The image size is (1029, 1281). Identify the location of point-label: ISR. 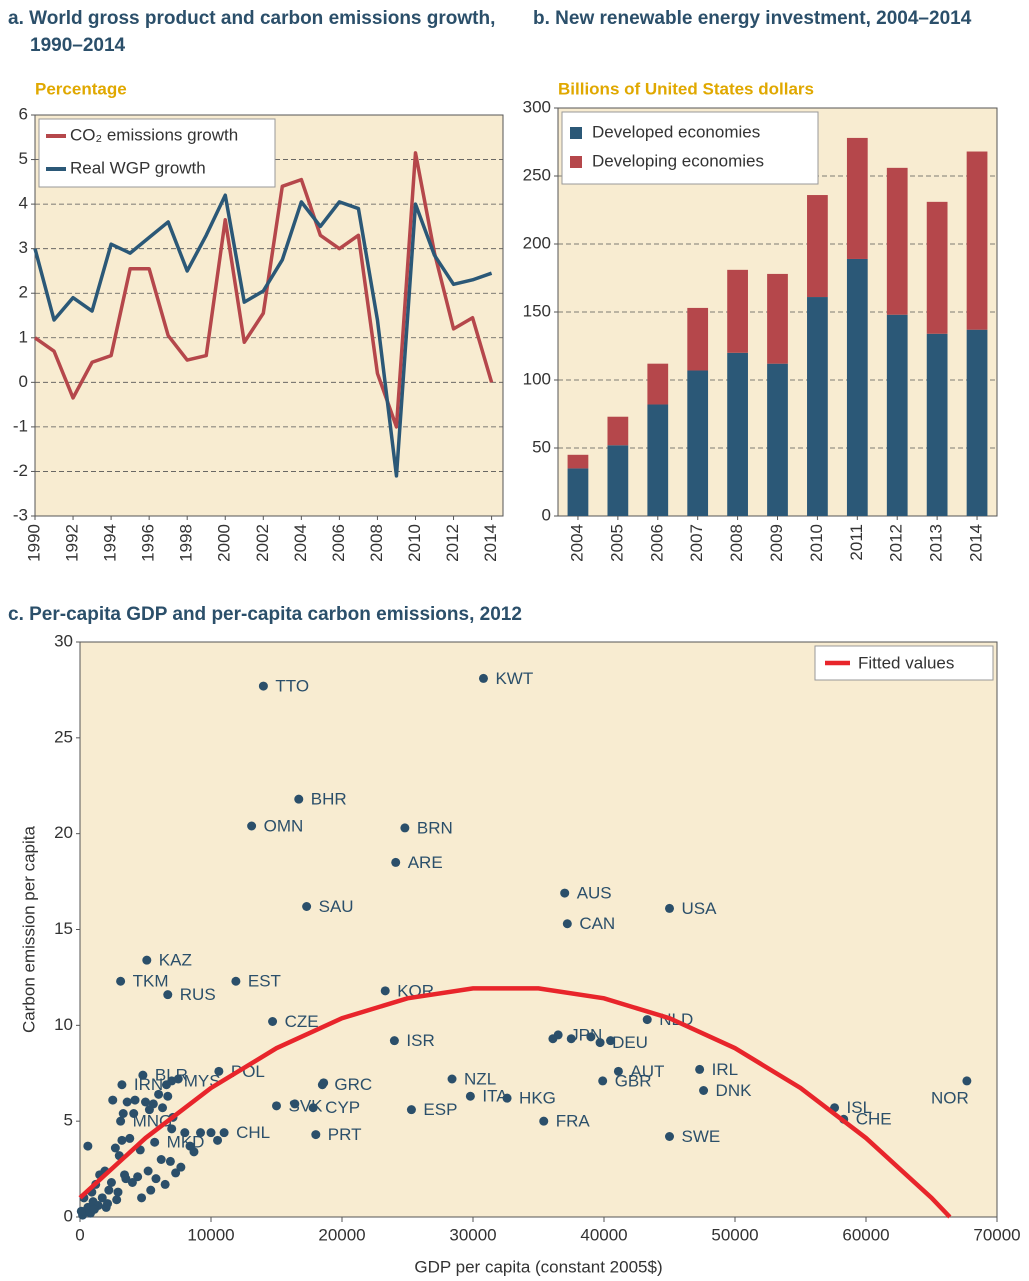
(420, 1040).